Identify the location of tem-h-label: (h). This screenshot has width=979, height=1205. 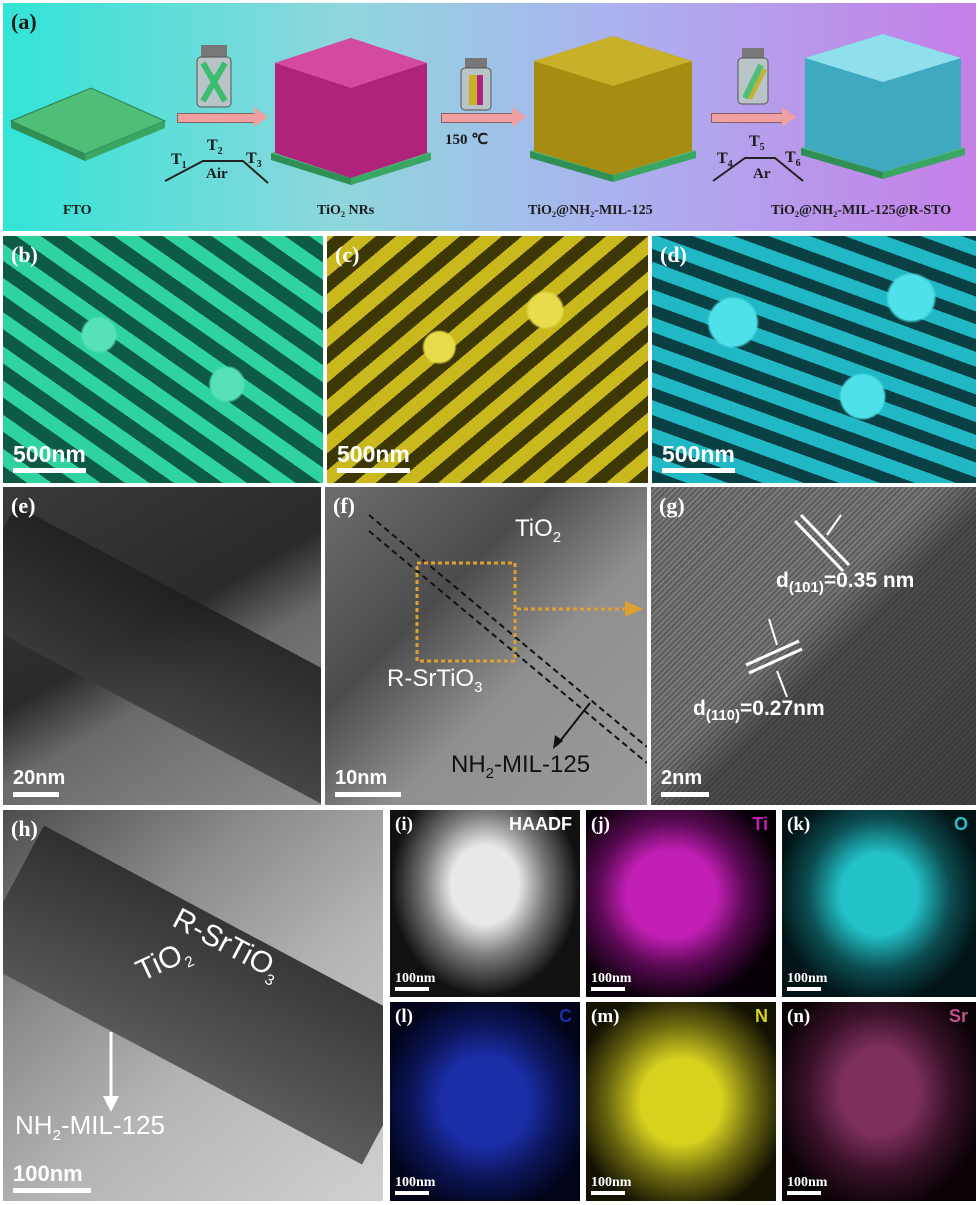
(24, 828).